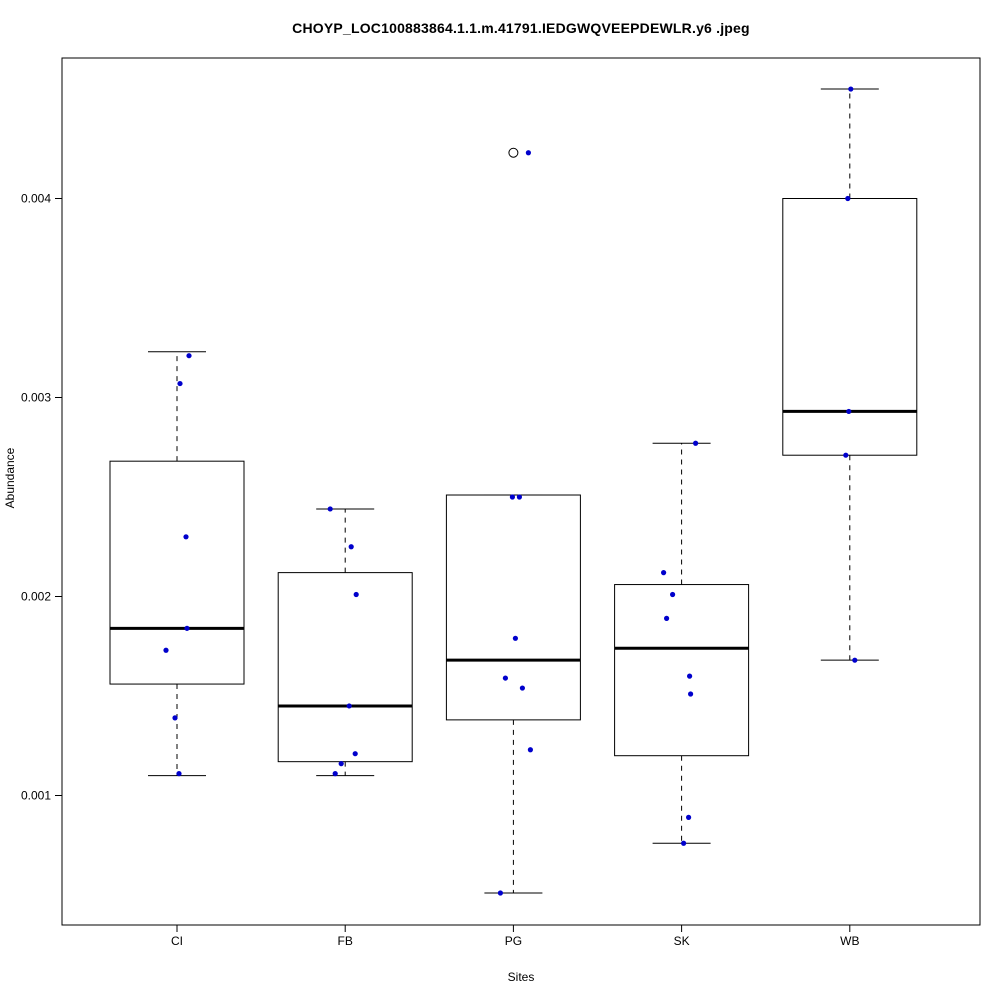 The height and width of the screenshot is (1000, 1000). I want to click on y-axis-tick-label: 0.004, so click(36, 199).